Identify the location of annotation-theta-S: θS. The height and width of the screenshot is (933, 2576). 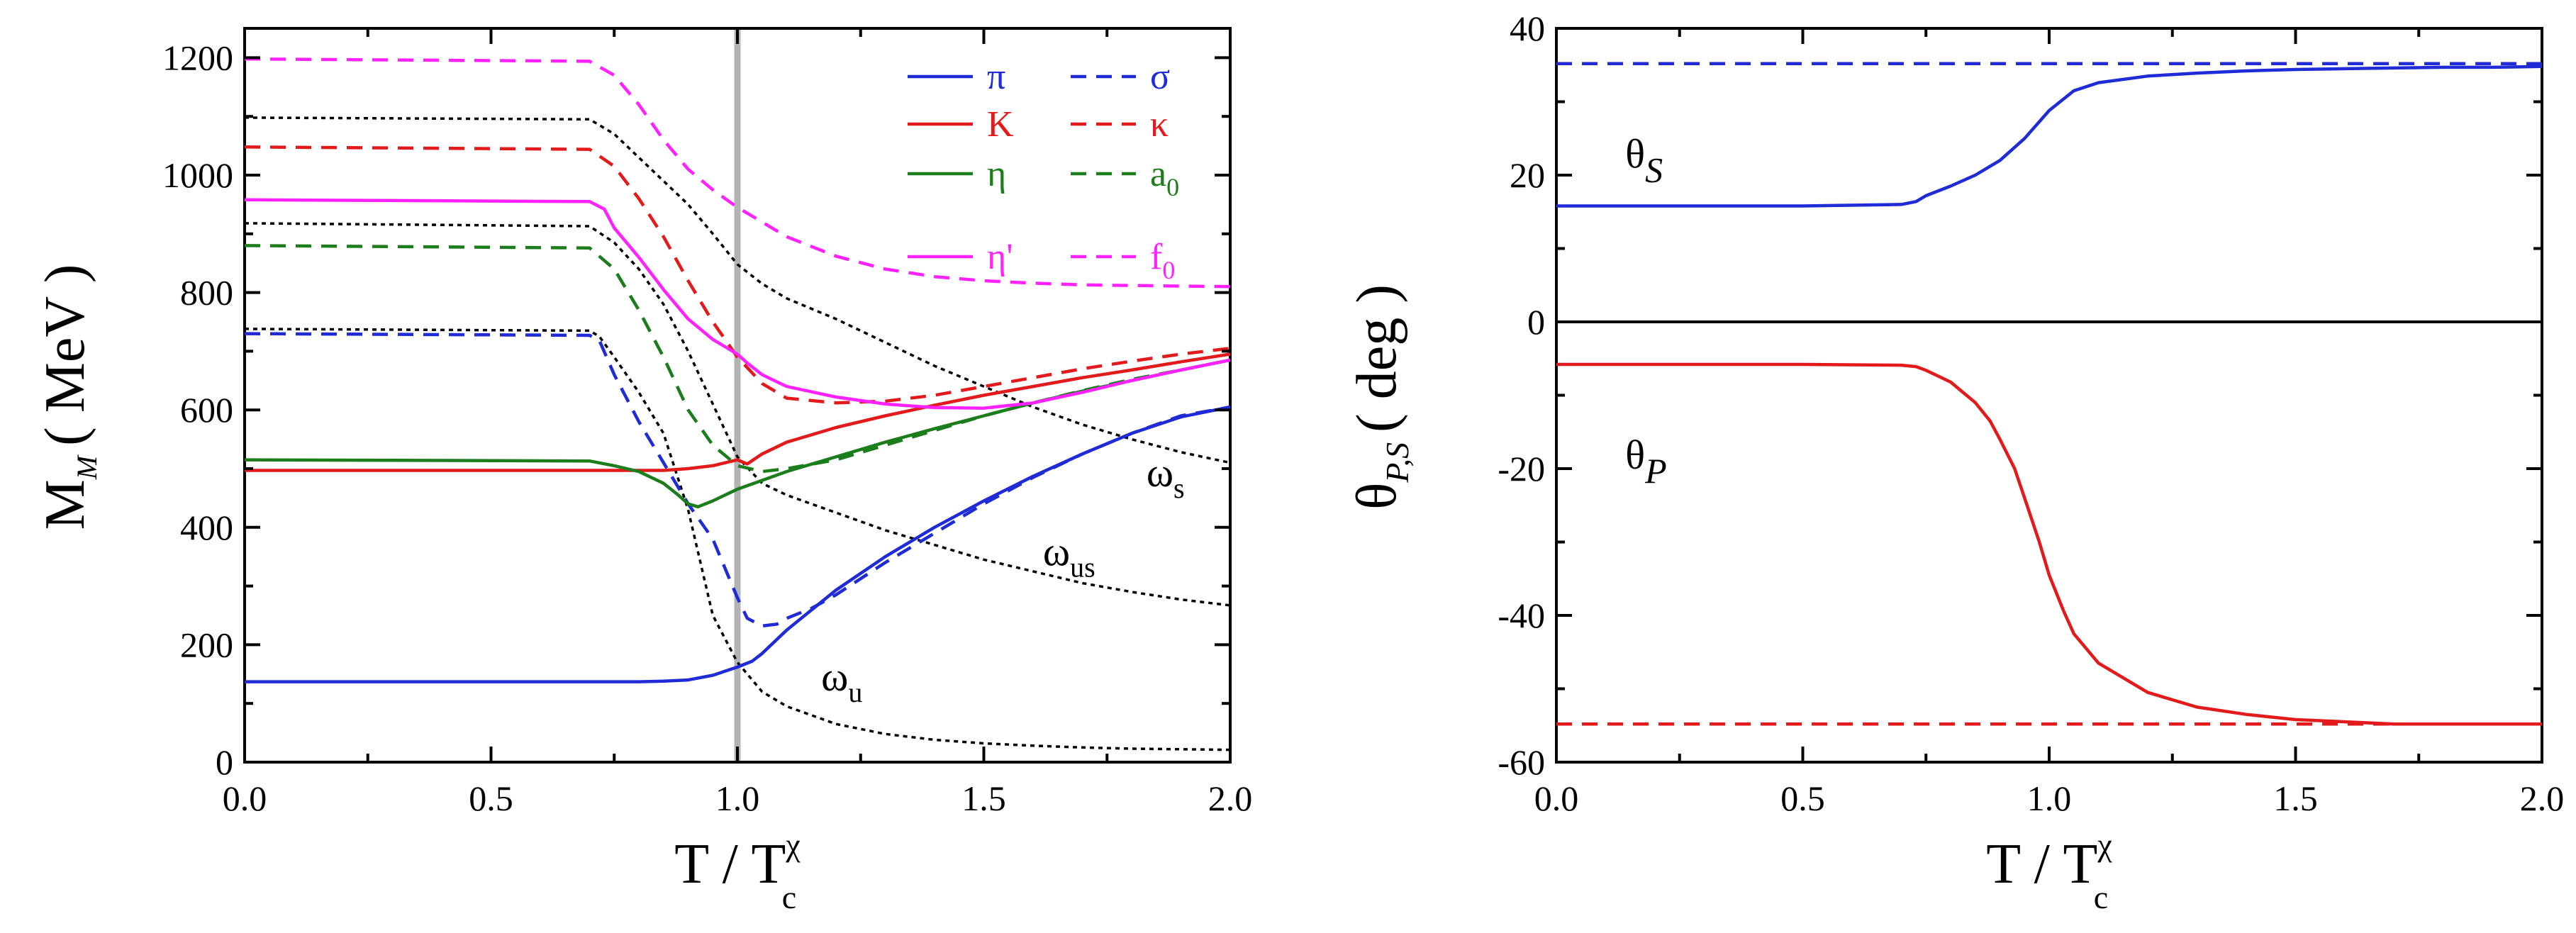
(1644, 160).